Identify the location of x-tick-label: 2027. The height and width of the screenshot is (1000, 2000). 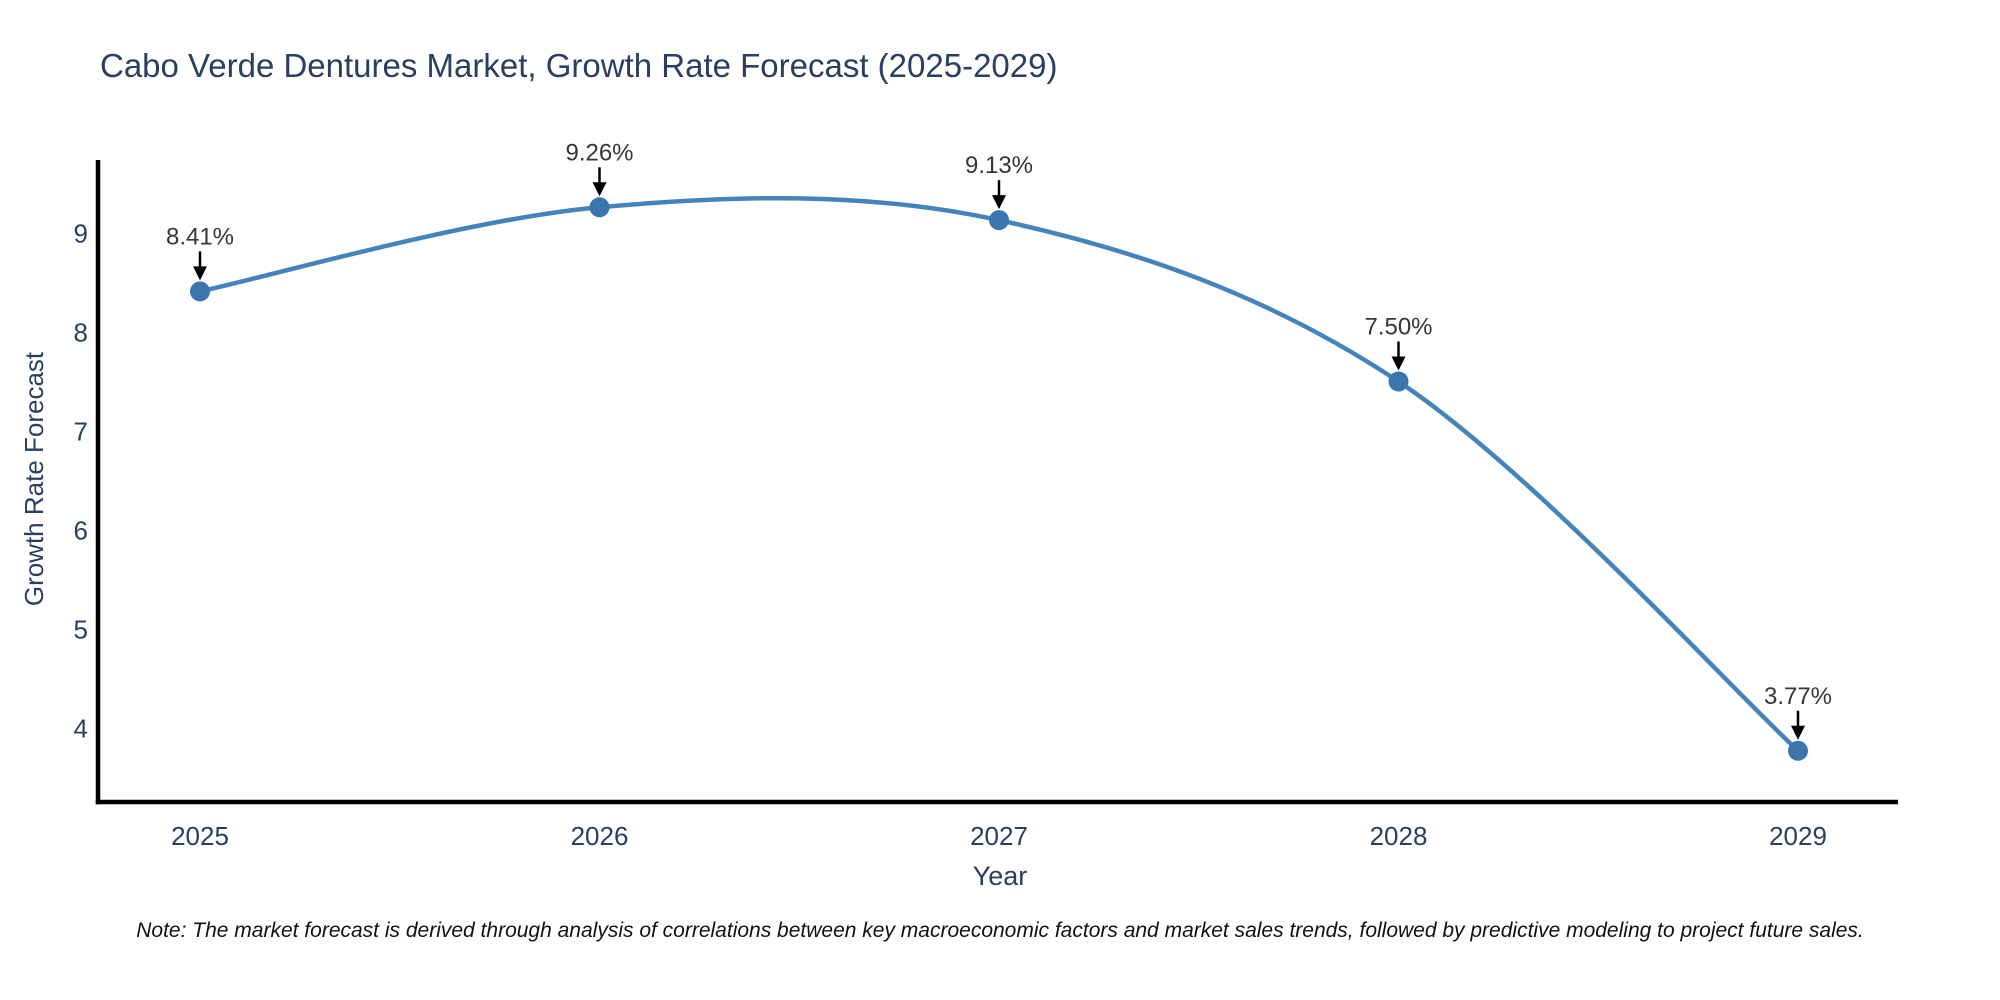
(999, 836).